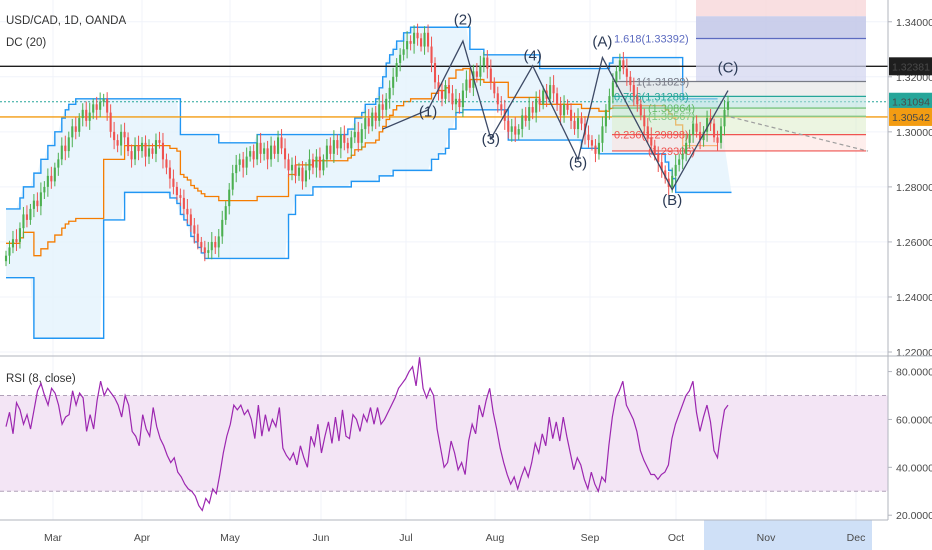 Image resolution: width=932 pixels, height=550 pixels. I want to click on indicator-legend: DC (20), so click(26, 43).